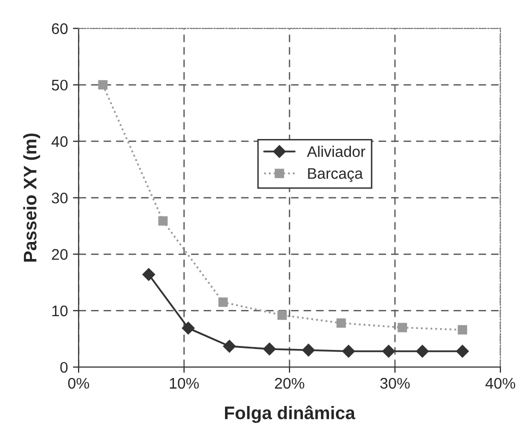 The height and width of the screenshot is (437, 524). What do you see at coordinates (290, 414) in the screenshot?
I see `x-axis-title: Folga dinâmica` at bounding box center [290, 414].